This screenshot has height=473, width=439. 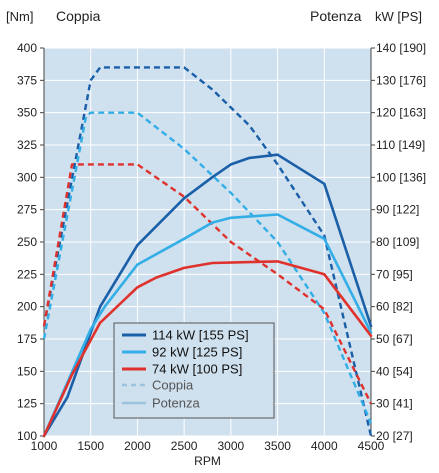 What do you see at coordinates (197, 369) in the screenshot?
I see `legend-label-2: 74 kW [100 PS]` at bounding box center [197, 369].